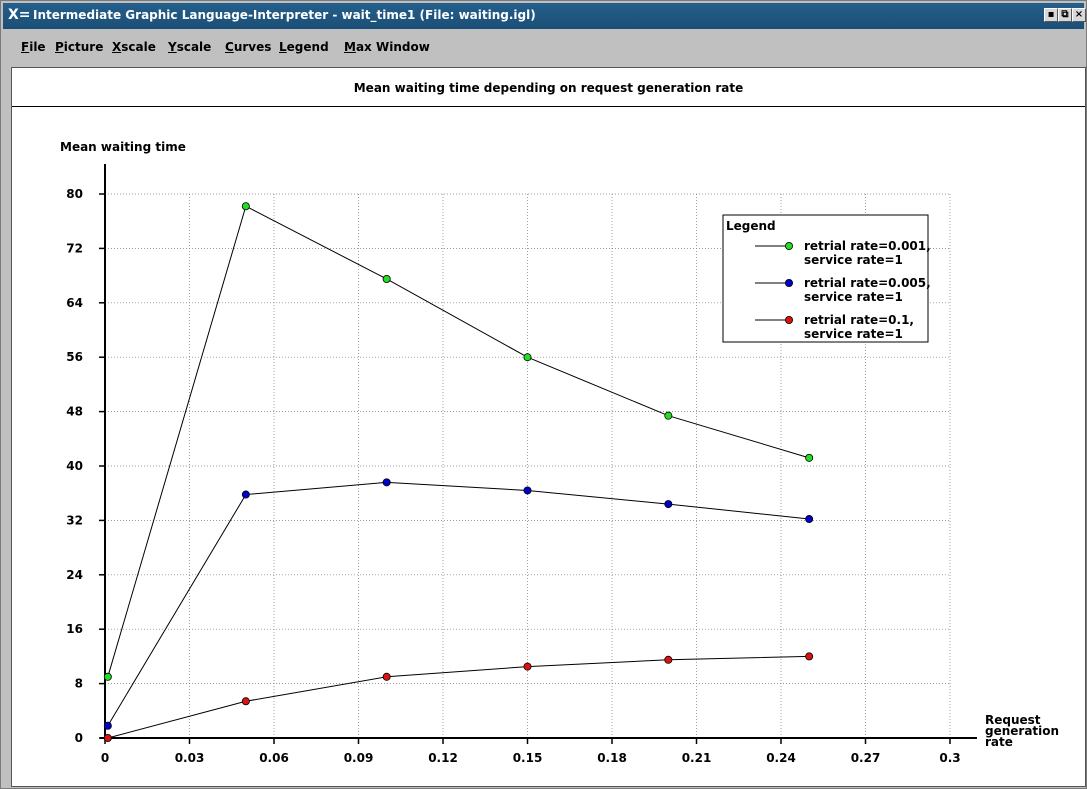  Describe the element at coordinates (74, 629) in the screenshot. I see `y-tick-label: 16` at that location.